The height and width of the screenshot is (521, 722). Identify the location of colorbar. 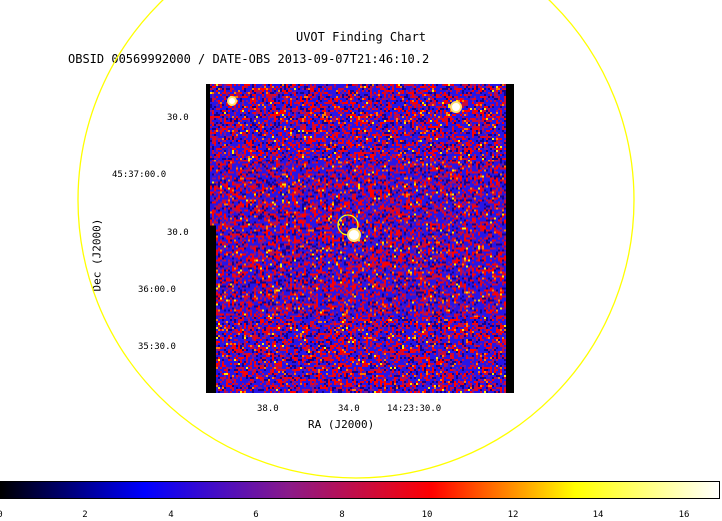
(360, 490).